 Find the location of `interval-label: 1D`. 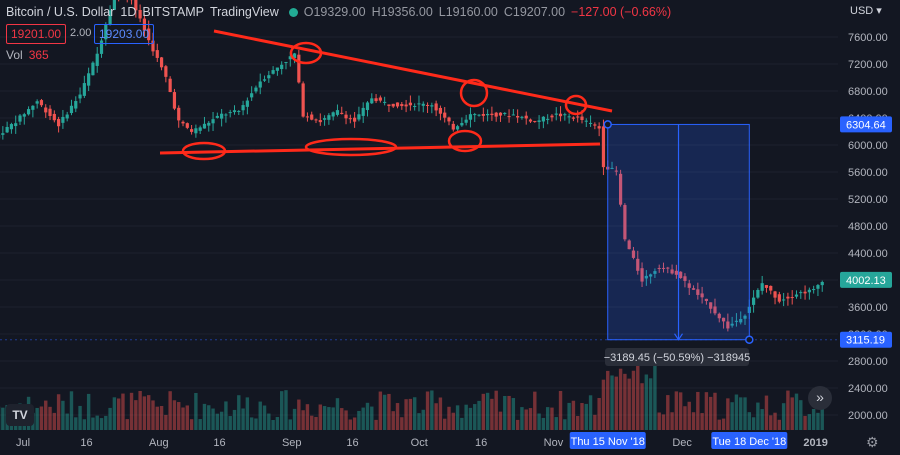

interval-label: 1D is located at coordinates (128, 12).